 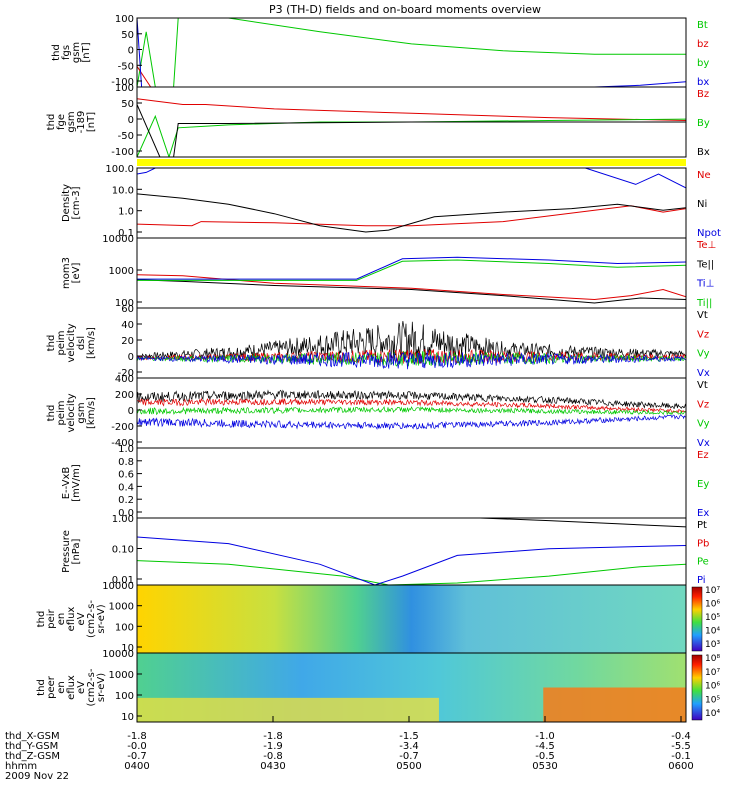 What do you see at coordinates (712, 618) in the screenshot?
I see `colorbar-tick-label: 10⁵` at bounding box center [712, 618].